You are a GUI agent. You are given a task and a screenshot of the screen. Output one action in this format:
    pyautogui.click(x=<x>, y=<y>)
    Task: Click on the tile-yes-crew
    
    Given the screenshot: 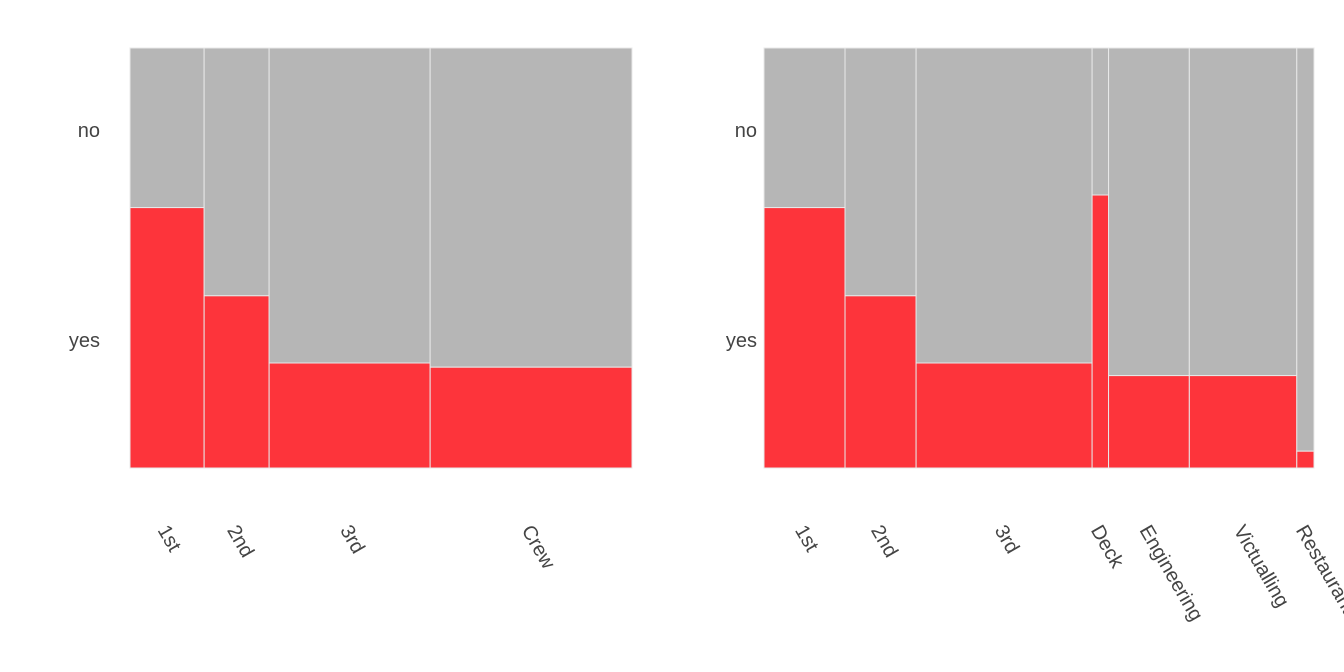 What is the action you would take?
    pyautogui.click(x=531, y=417)
    